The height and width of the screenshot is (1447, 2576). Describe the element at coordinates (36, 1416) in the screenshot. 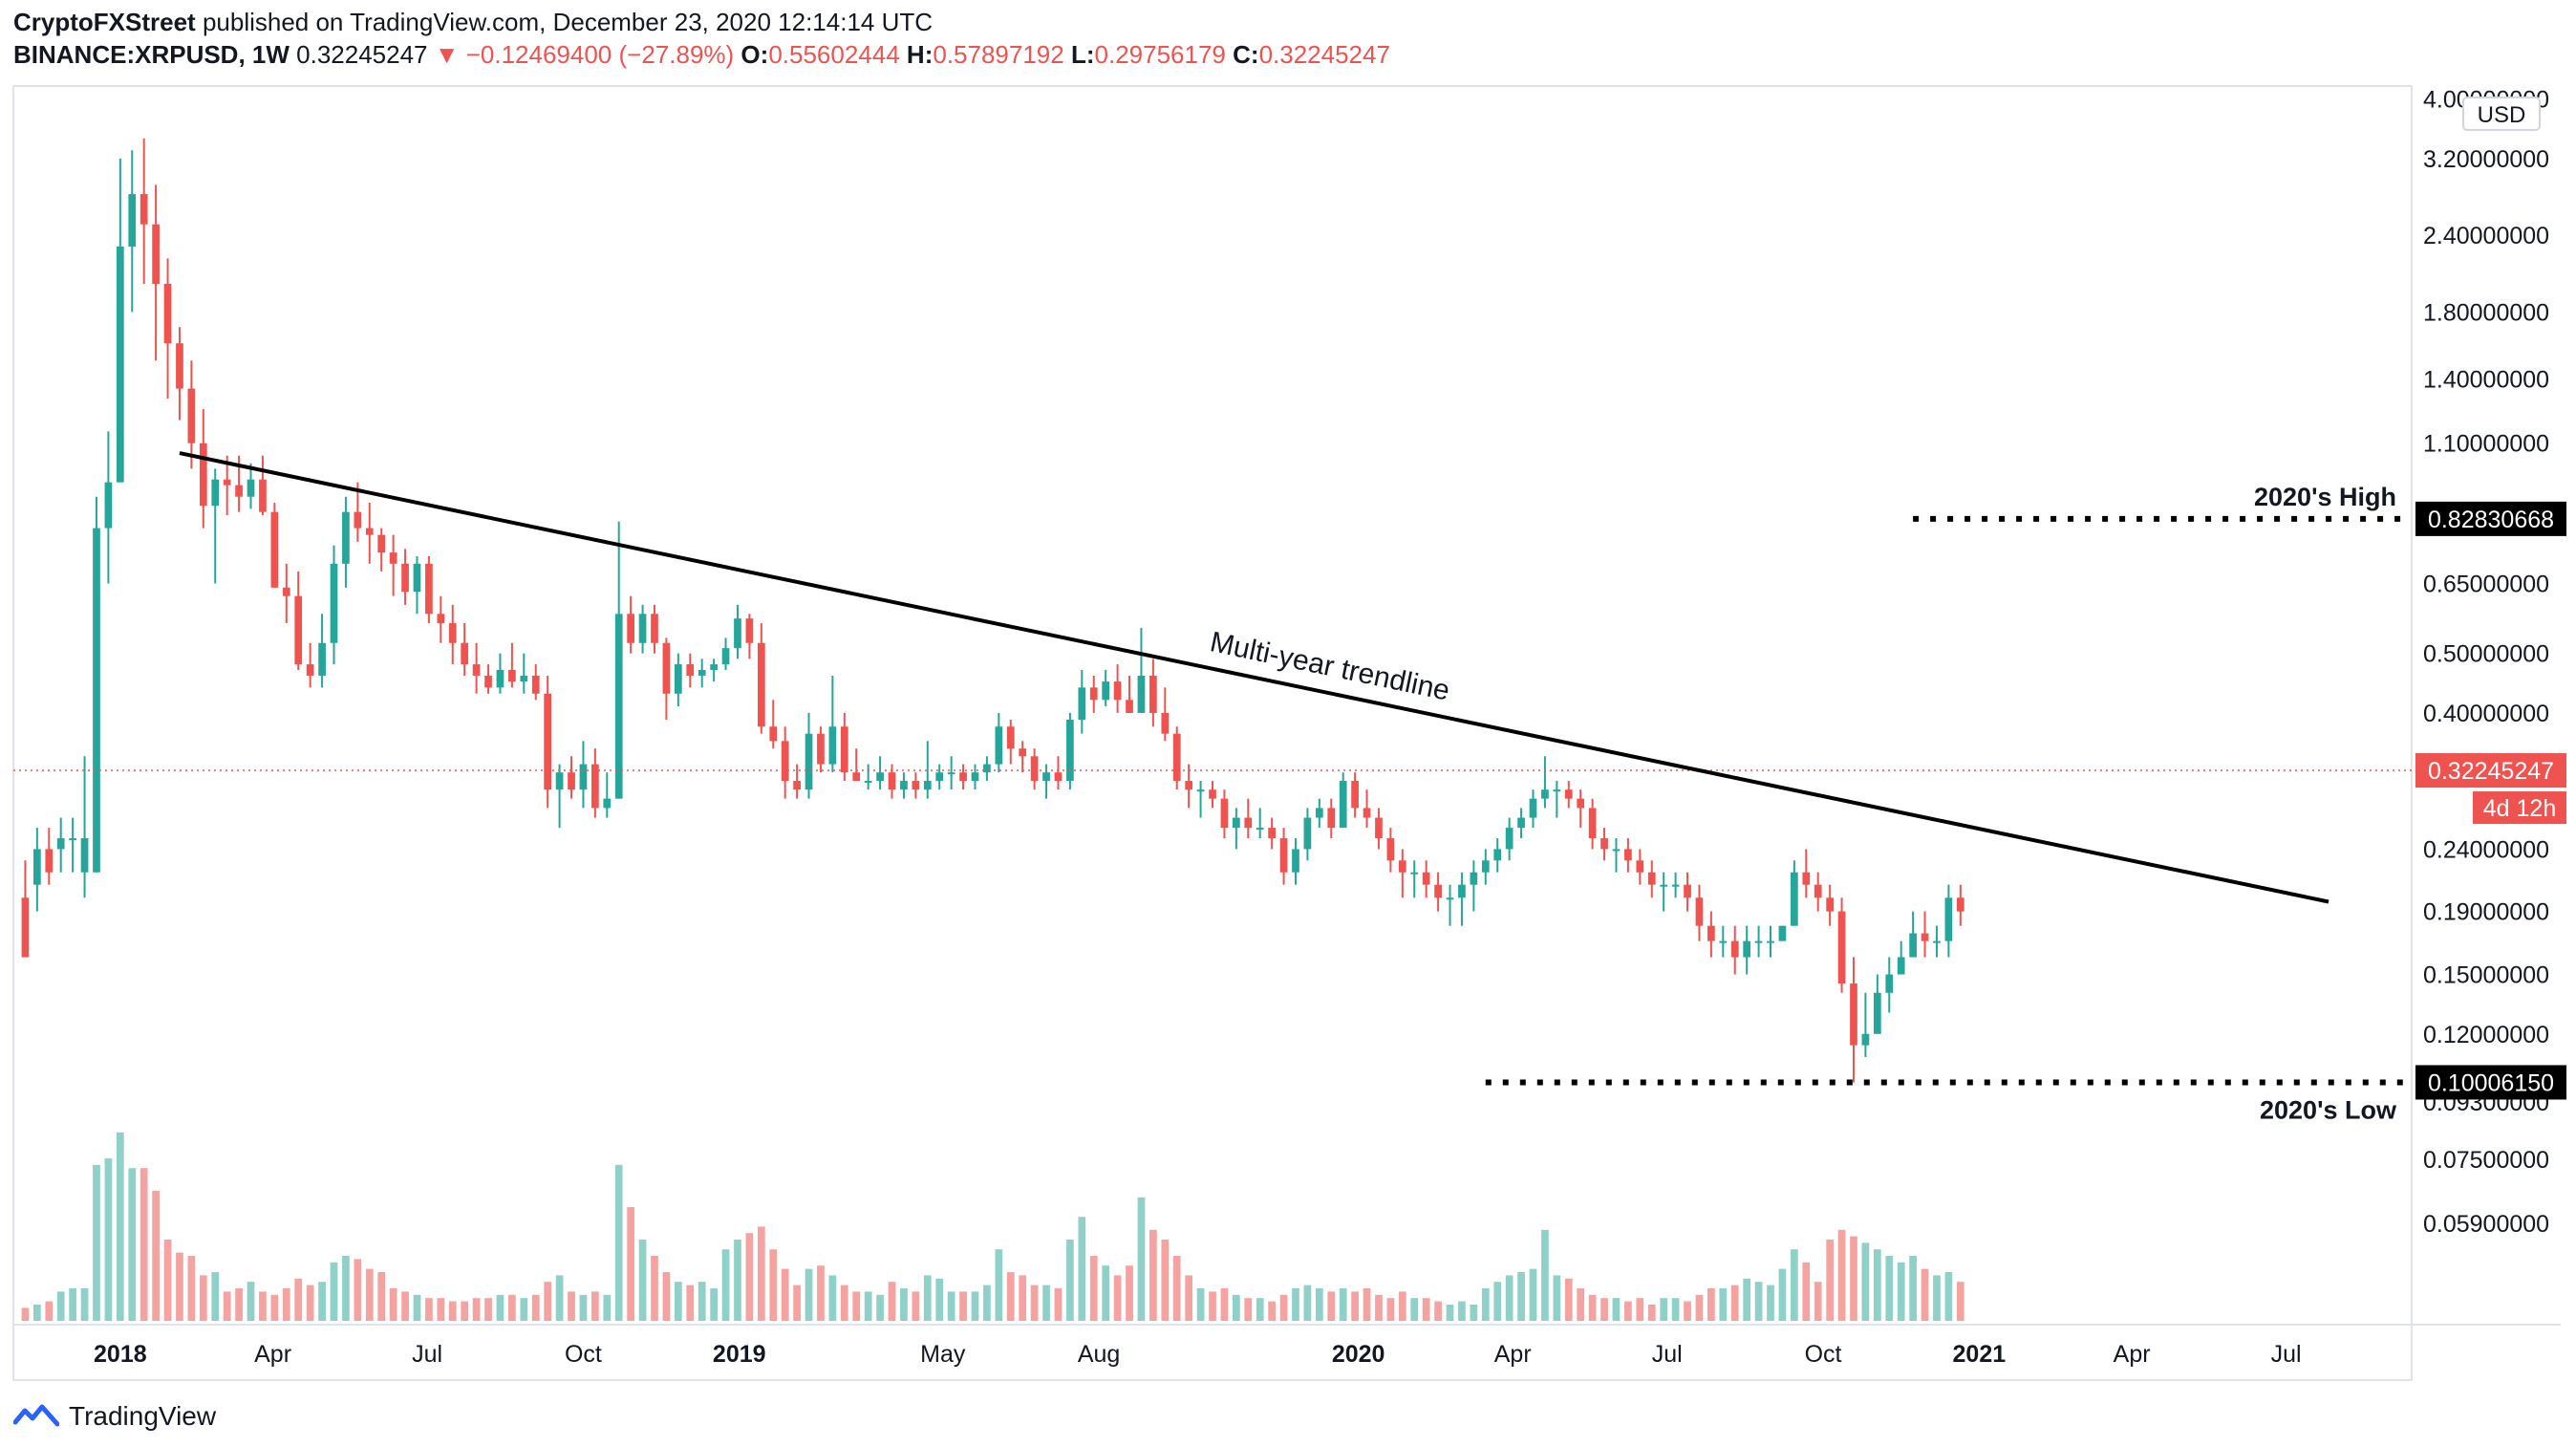

I see `tradingview-logo-icon` at that location.